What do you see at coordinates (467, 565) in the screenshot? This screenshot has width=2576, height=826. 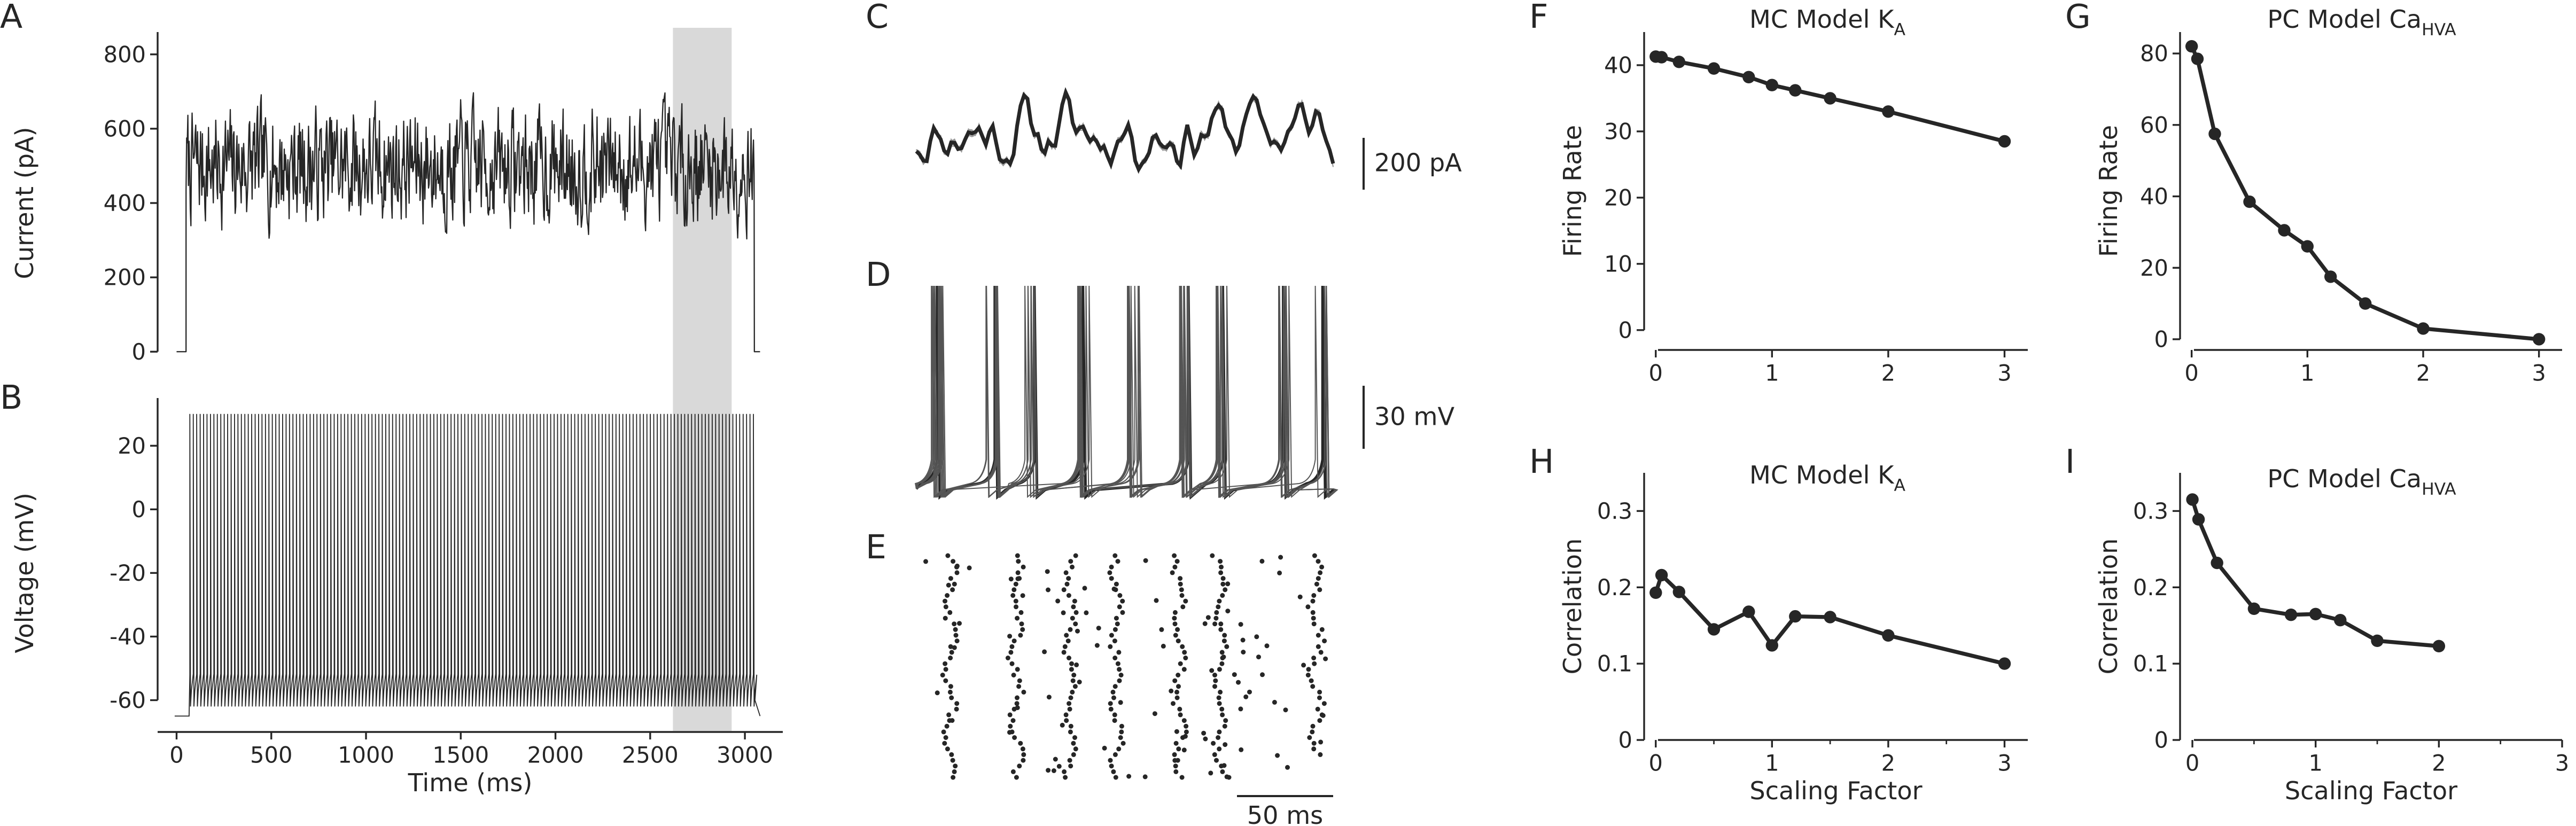 I see `voltage-trace` at bounding box center [467, 565].